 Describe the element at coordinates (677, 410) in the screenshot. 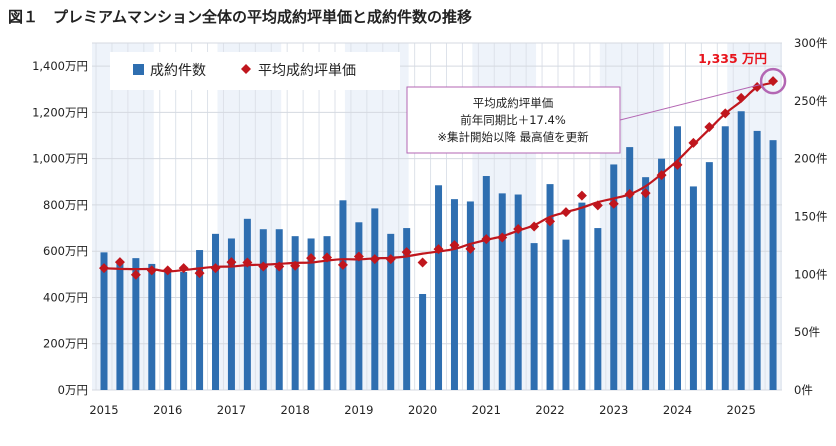

I see `x-axis-tick-label: 2024` at that location.